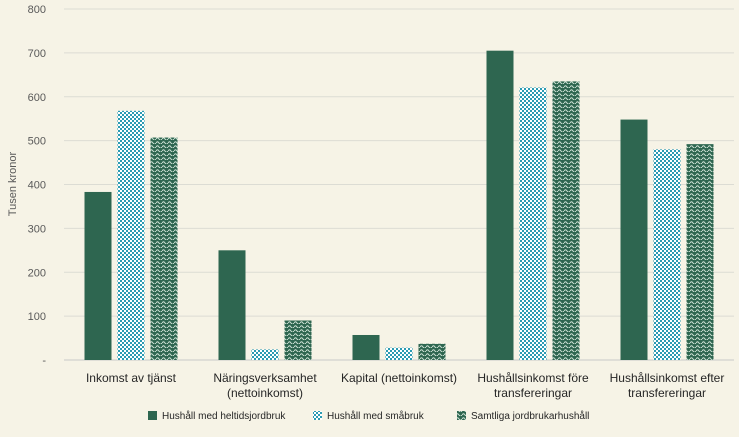 The height and width of the screenshot is (437, 739). Describe the element at coordinates (265, 393) in the screenshot. I see `x-tick-label: (nettoinkomst)` at that location.